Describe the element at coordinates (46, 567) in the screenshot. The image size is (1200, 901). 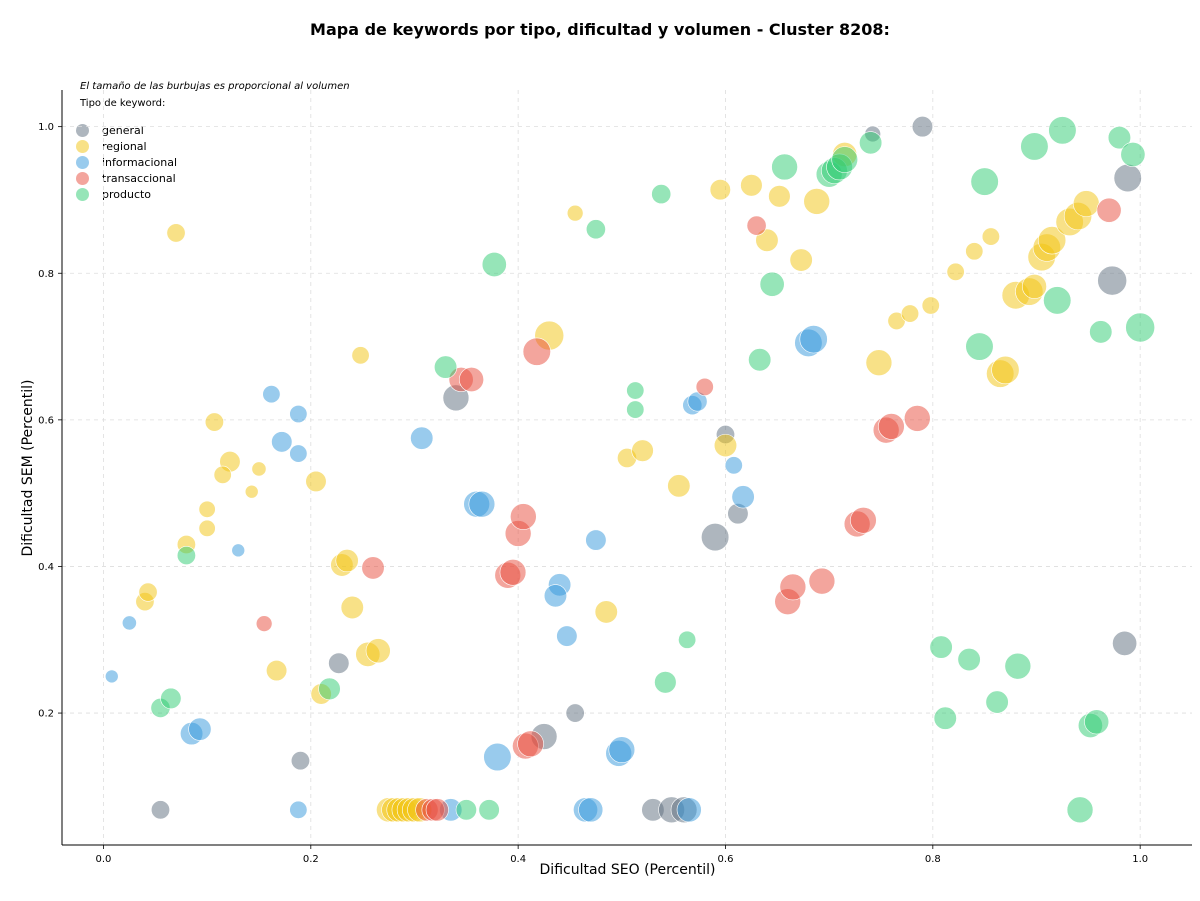
I see `y-tick-label: 0.4` at that location.